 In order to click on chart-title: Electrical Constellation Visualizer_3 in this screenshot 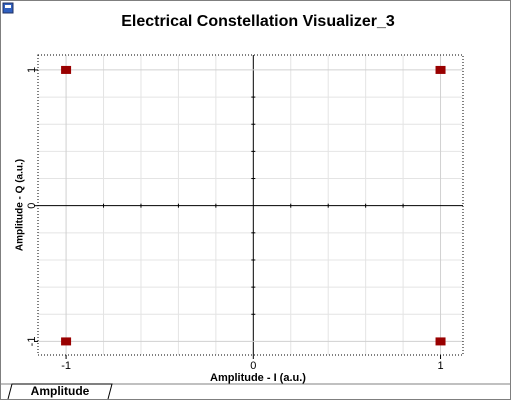, I will do `click(258, 21)`.